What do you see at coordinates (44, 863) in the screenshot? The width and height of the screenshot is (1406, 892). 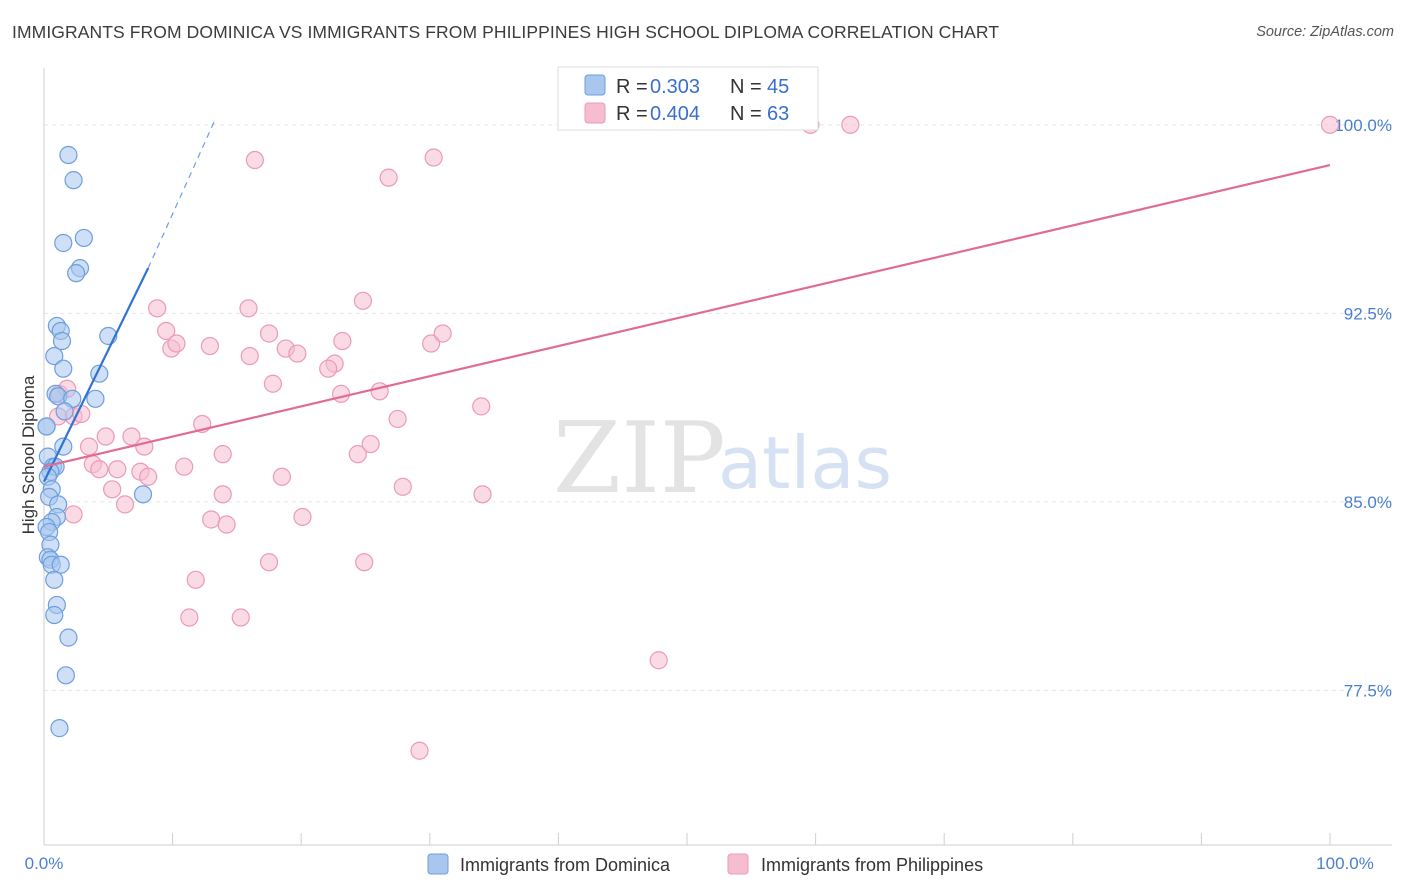 I see `x-tick-label-min: 0.0%` at bounding box center [44, 863].